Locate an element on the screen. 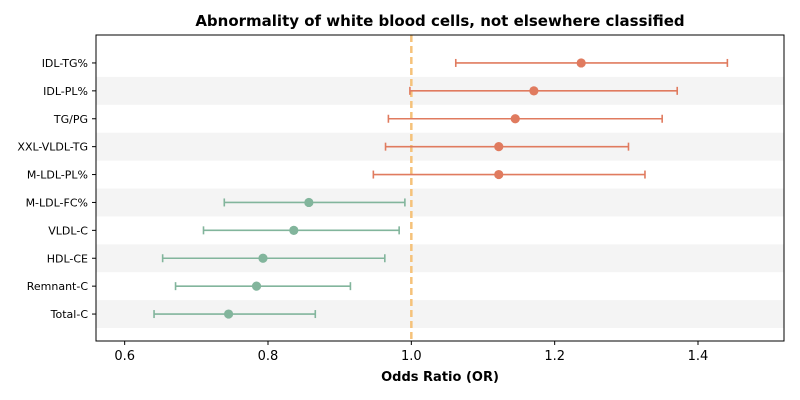  row-band is located at coordinates (440, 202).